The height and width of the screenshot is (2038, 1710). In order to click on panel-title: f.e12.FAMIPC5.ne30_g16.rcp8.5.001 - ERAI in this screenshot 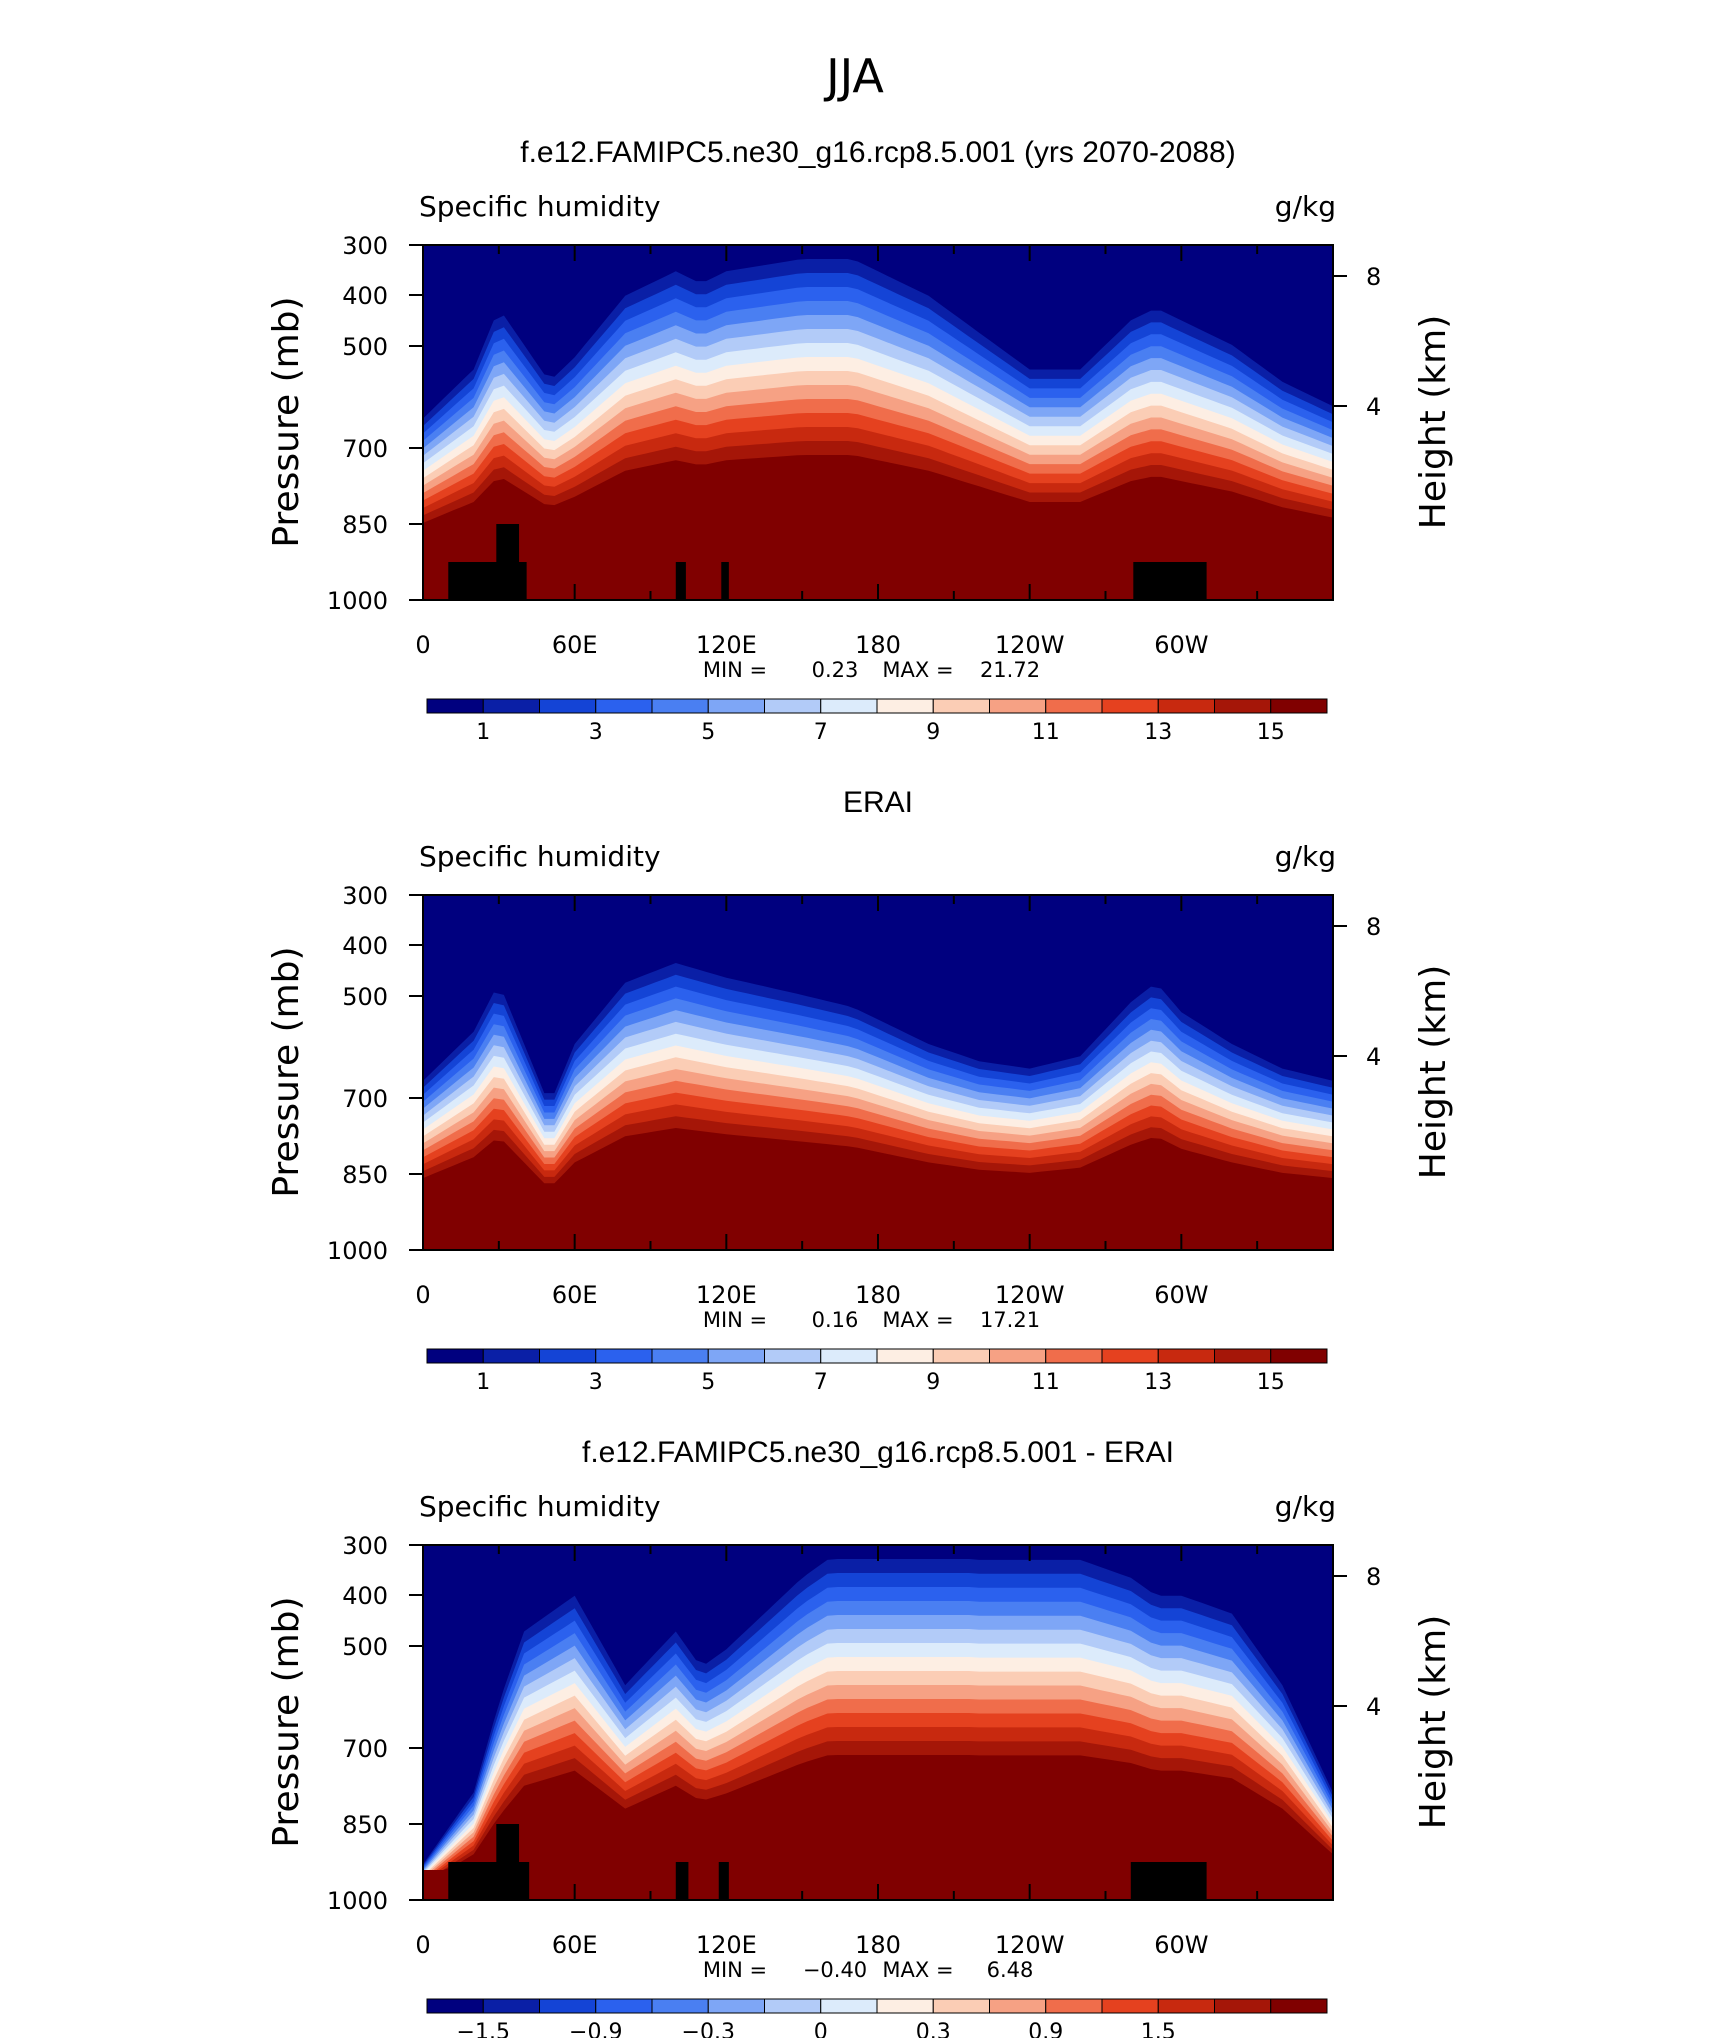, I will do `click(878, 1452)`.